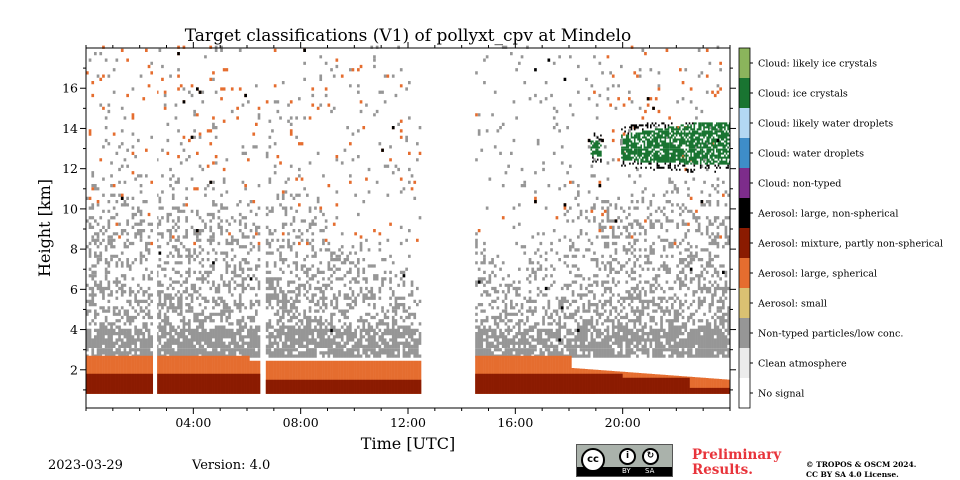 The image size is (960, 480). What do you see at coordinates (802, 364) in the screenshot?
I see `colorbar-label: Clean atmosphere` at bounding box center [802, 364].